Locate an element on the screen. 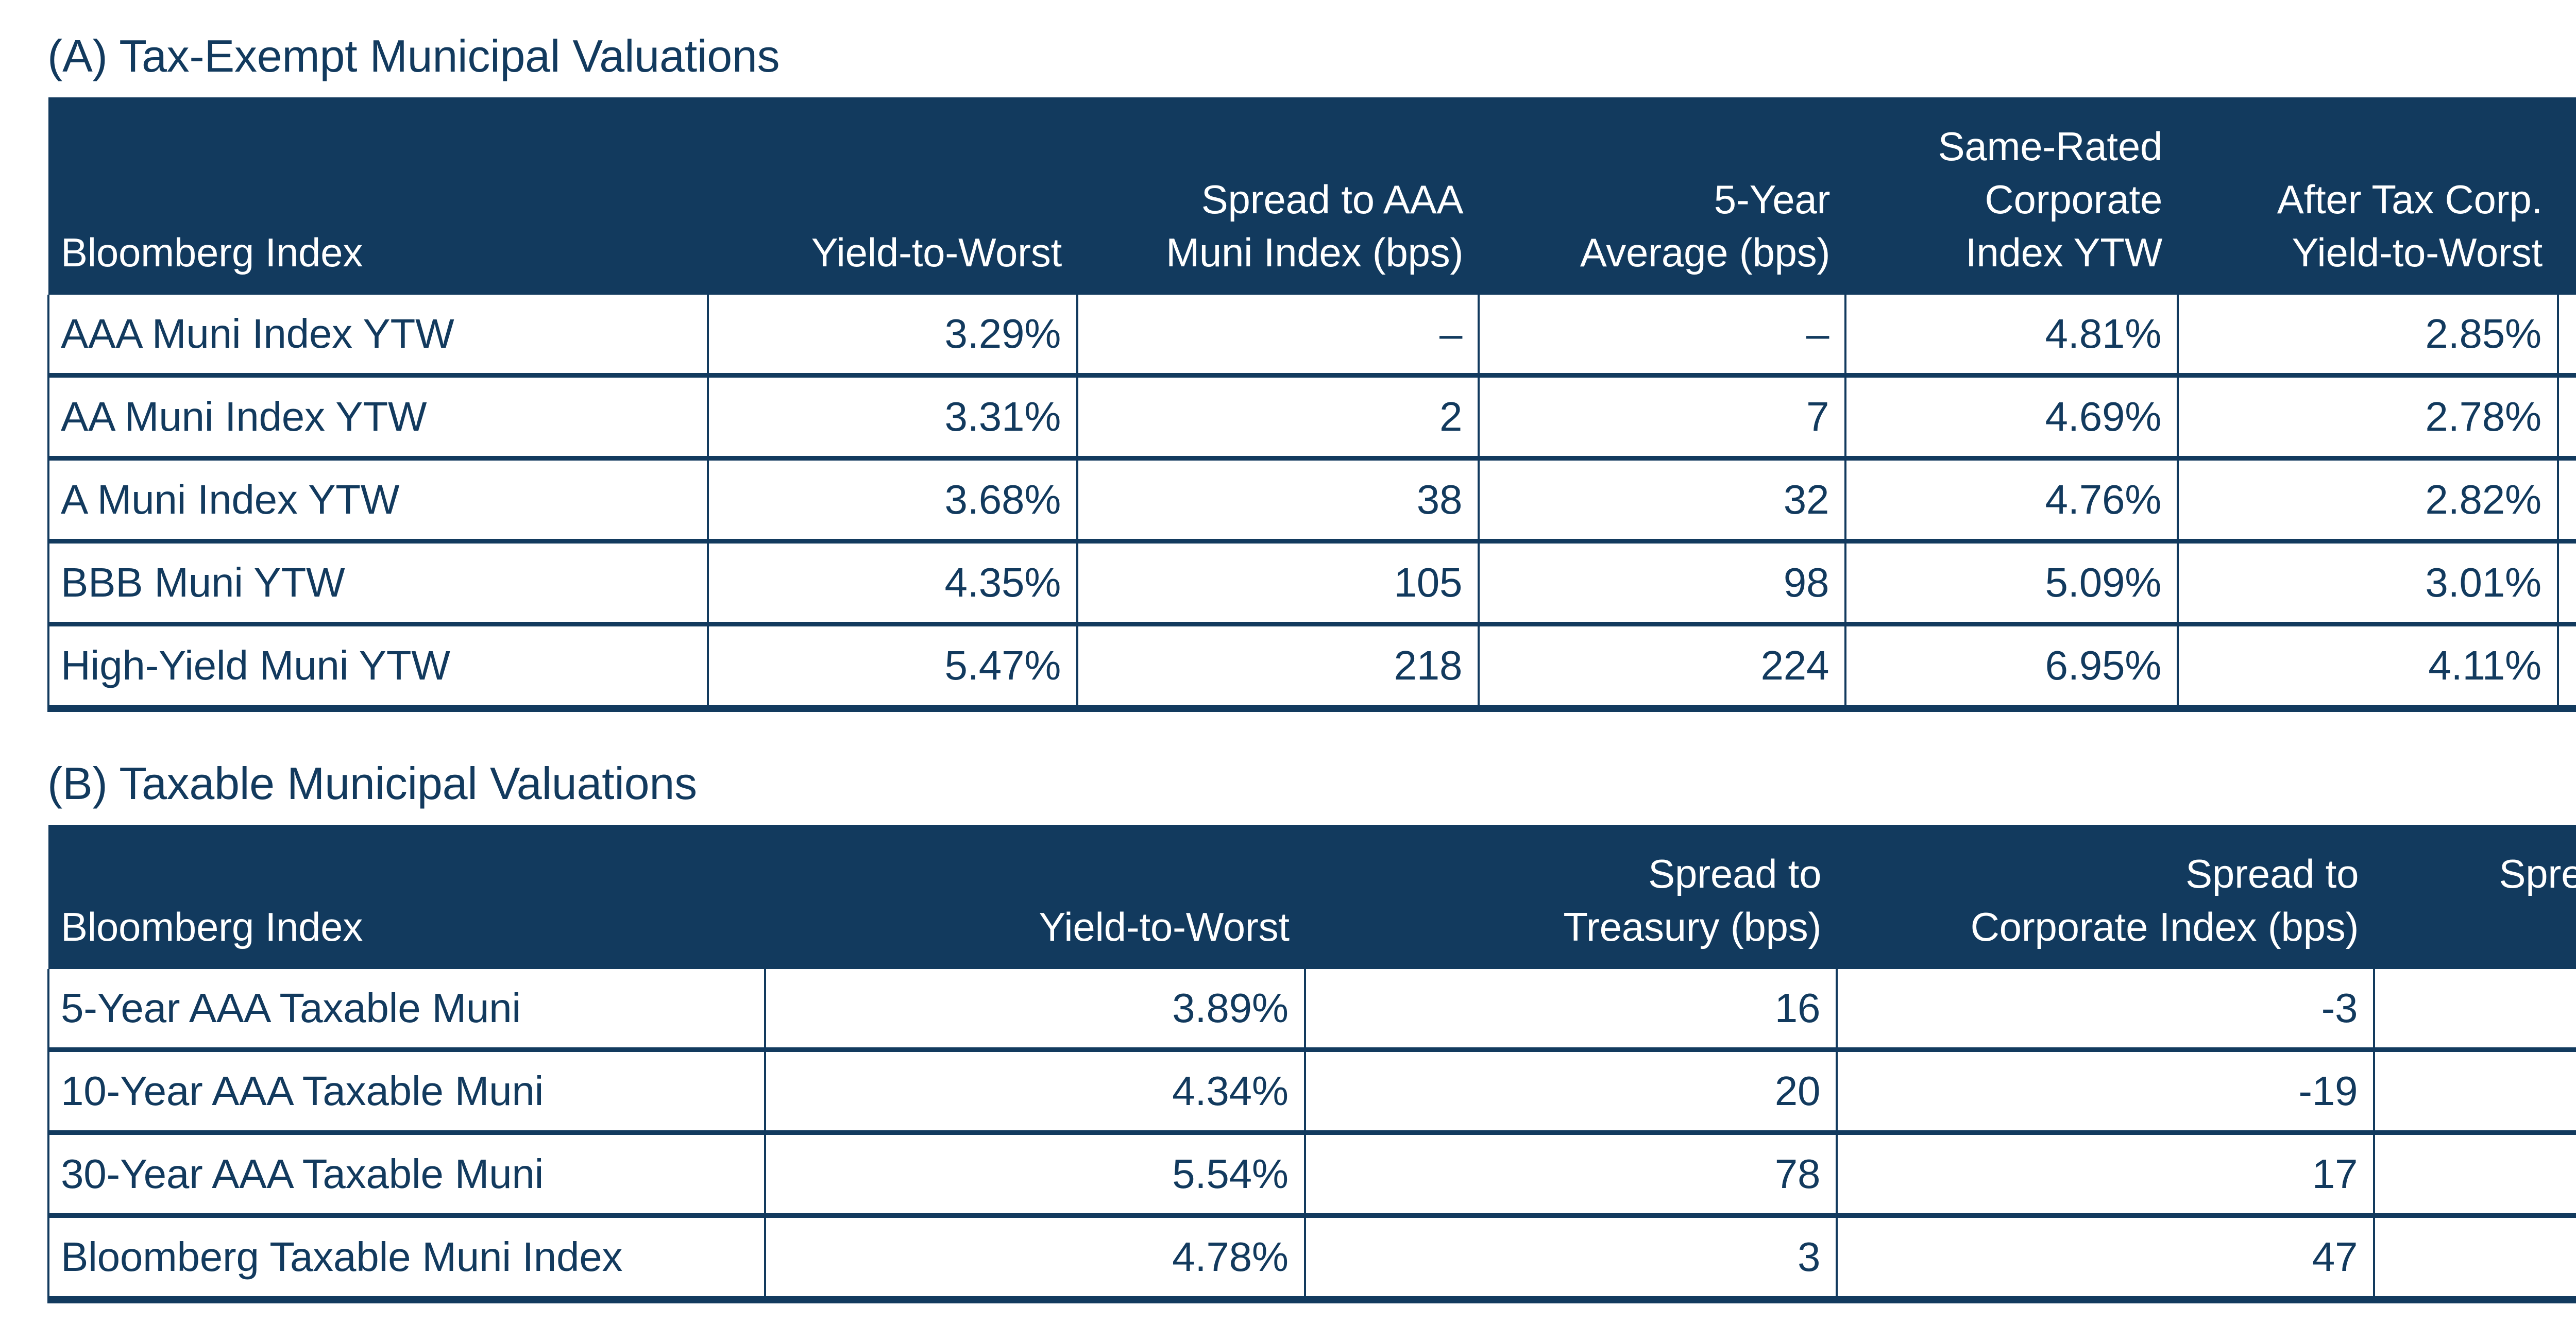  cell-value: 2.78% is located at coordinates (2368, 416).